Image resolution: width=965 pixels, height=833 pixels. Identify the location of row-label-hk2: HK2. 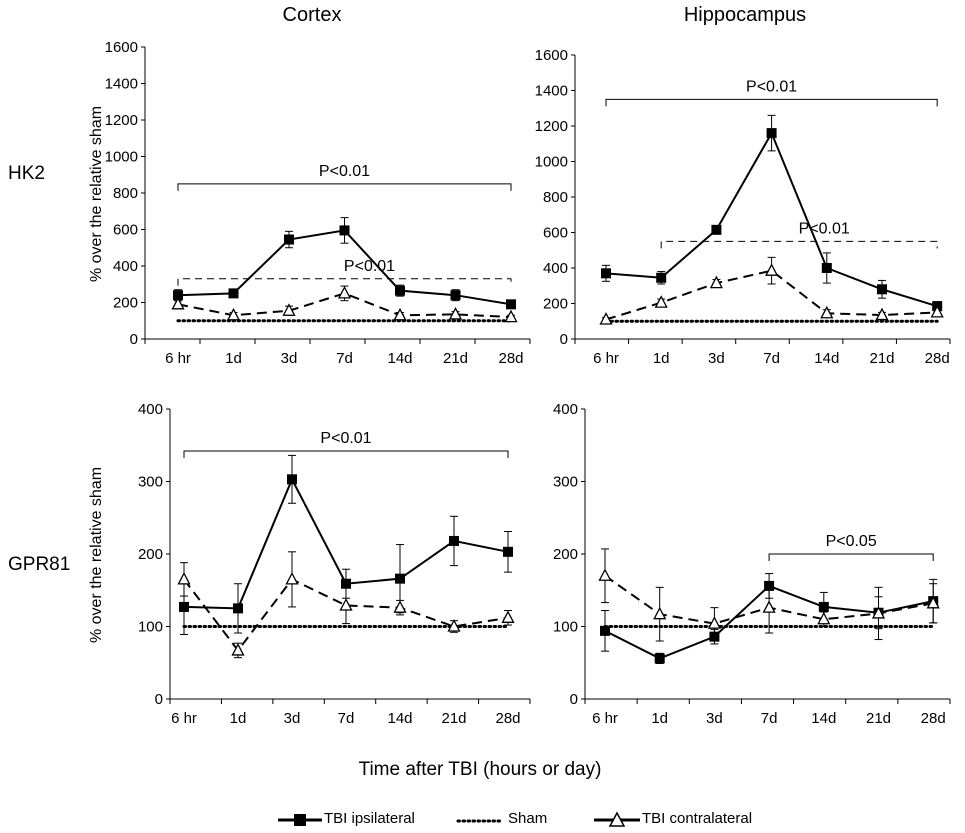
(26, 173).